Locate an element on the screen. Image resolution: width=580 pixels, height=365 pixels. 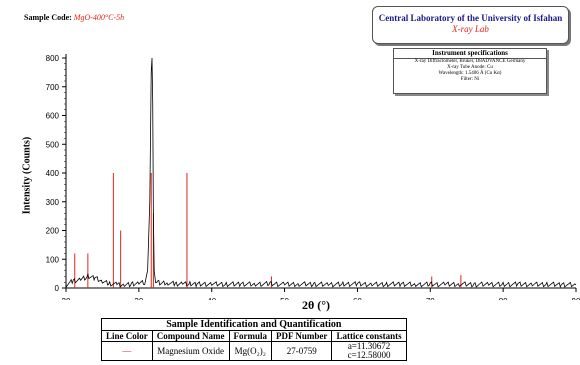
col-compound-name: Compound Name is located at coordinates (190, 336).